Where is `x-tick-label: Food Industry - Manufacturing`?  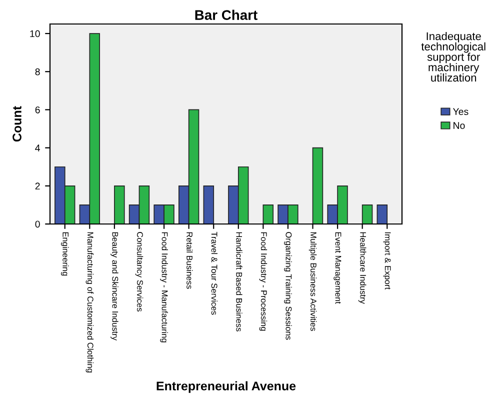
x-tick-label: Food Industry - Manufacturing is located at coordinates (164, 287).